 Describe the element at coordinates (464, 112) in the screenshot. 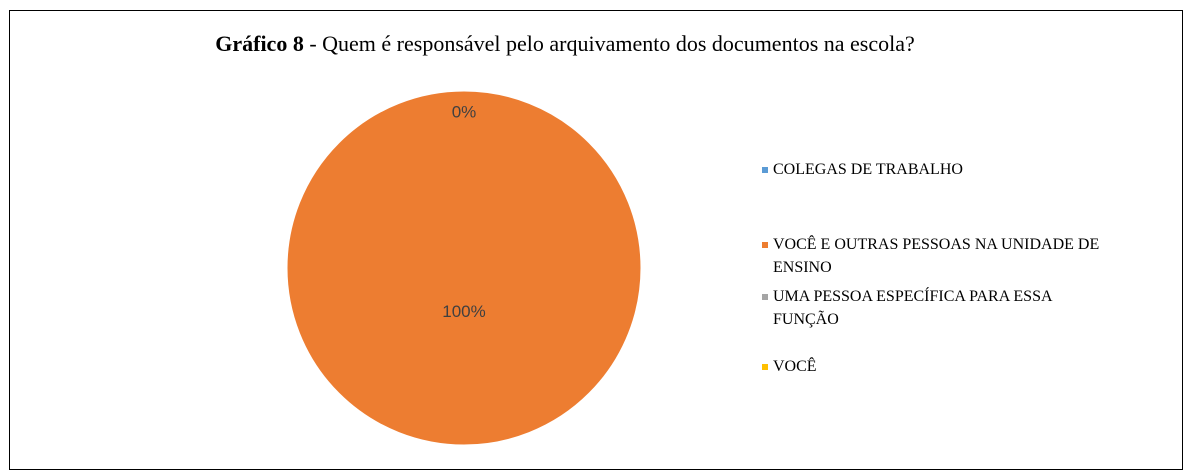

I see `data-label: 0%` at that location.